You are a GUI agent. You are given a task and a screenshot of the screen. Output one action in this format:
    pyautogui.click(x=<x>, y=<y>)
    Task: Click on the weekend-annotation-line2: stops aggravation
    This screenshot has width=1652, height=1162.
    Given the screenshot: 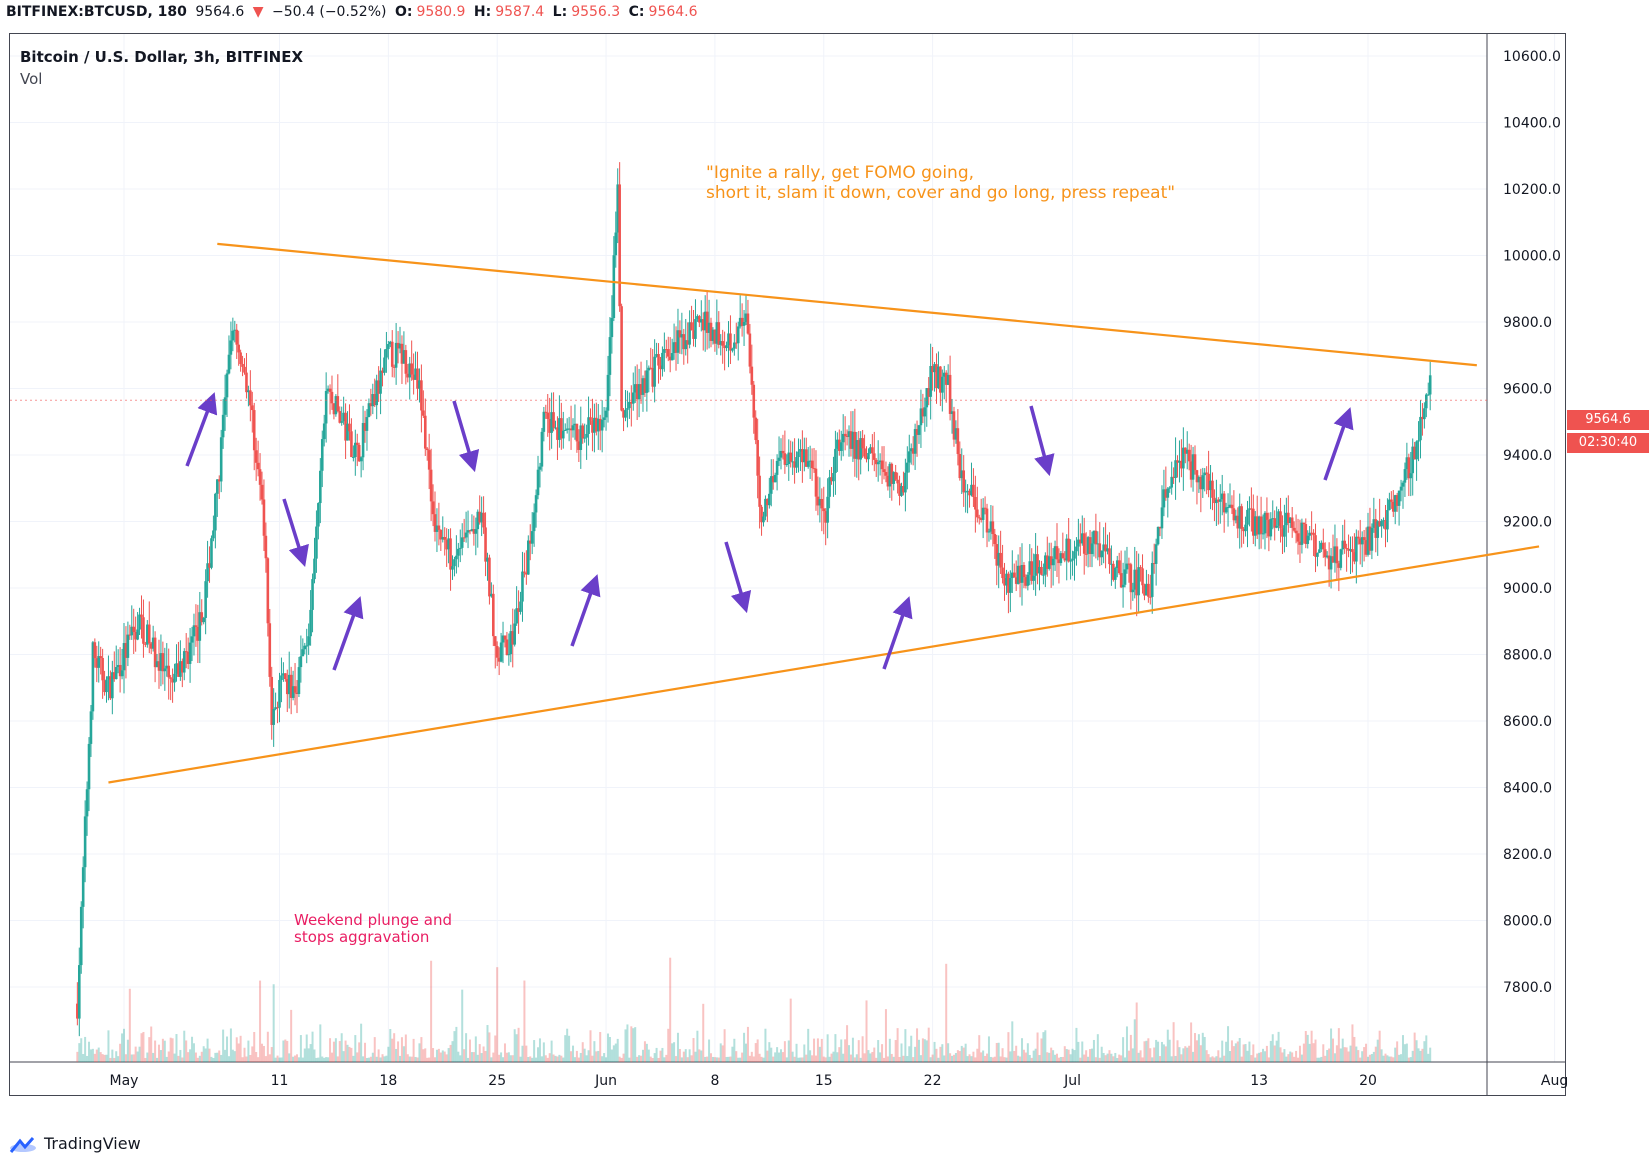 What is the action you would take?
    pyautogui.click(x=362, y=937)
    